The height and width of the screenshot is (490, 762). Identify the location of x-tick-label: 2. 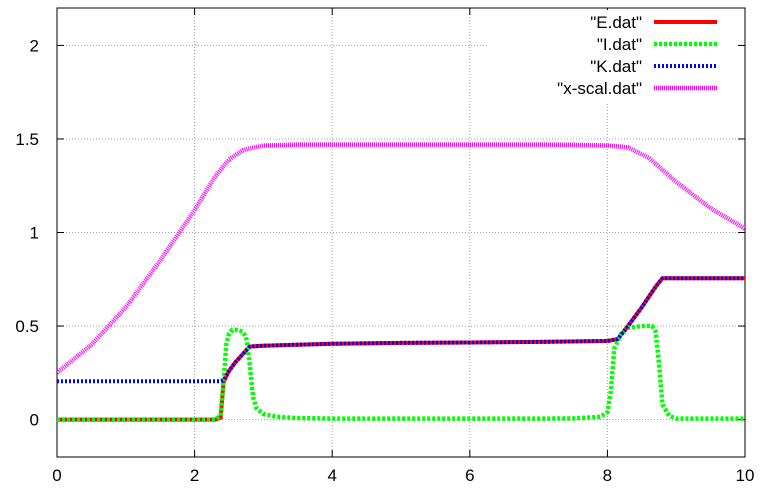
(194, 475).